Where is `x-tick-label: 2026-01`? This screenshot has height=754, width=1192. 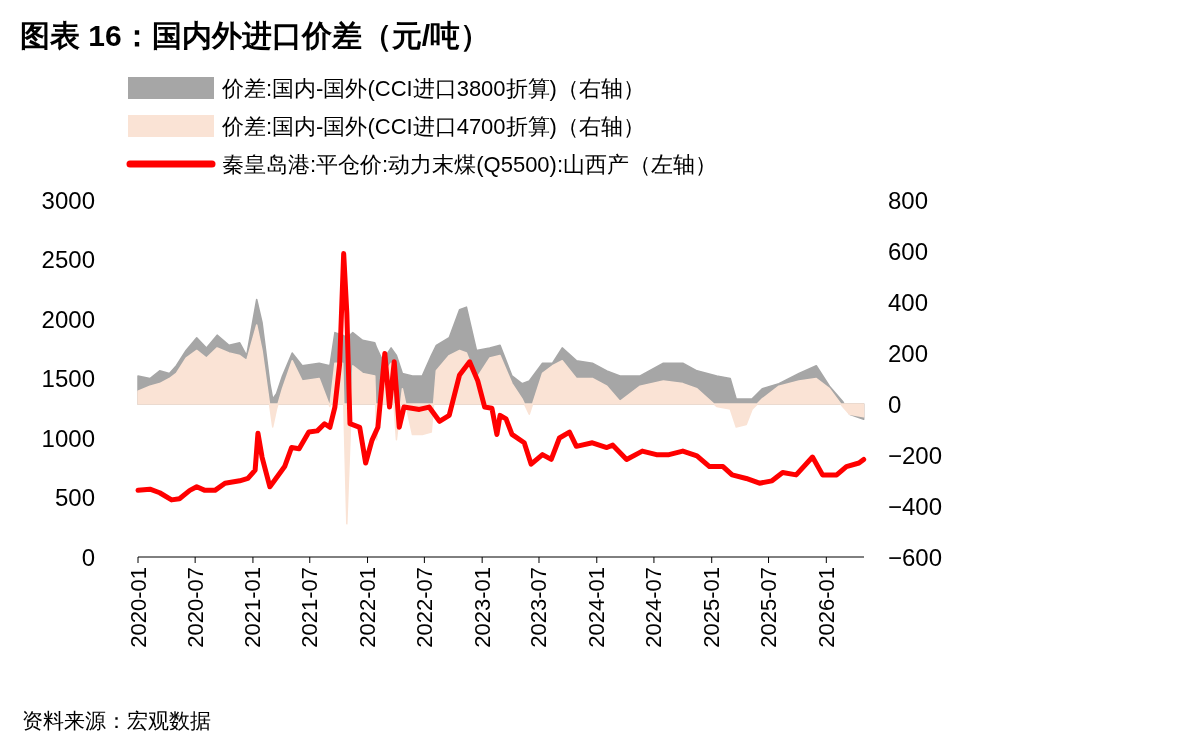
x-tick-label: 2026-01 is located at coordinates (826, 607).